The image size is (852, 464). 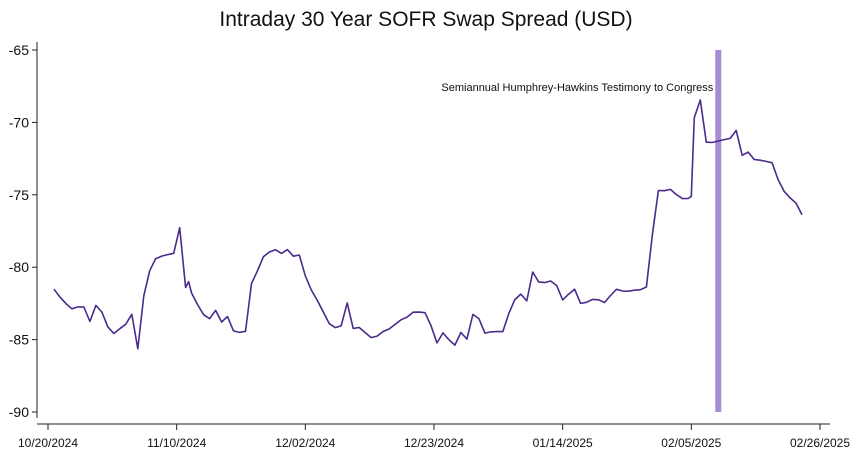 I want to click on y-tick-label: -70, so click(x=19, y=122).